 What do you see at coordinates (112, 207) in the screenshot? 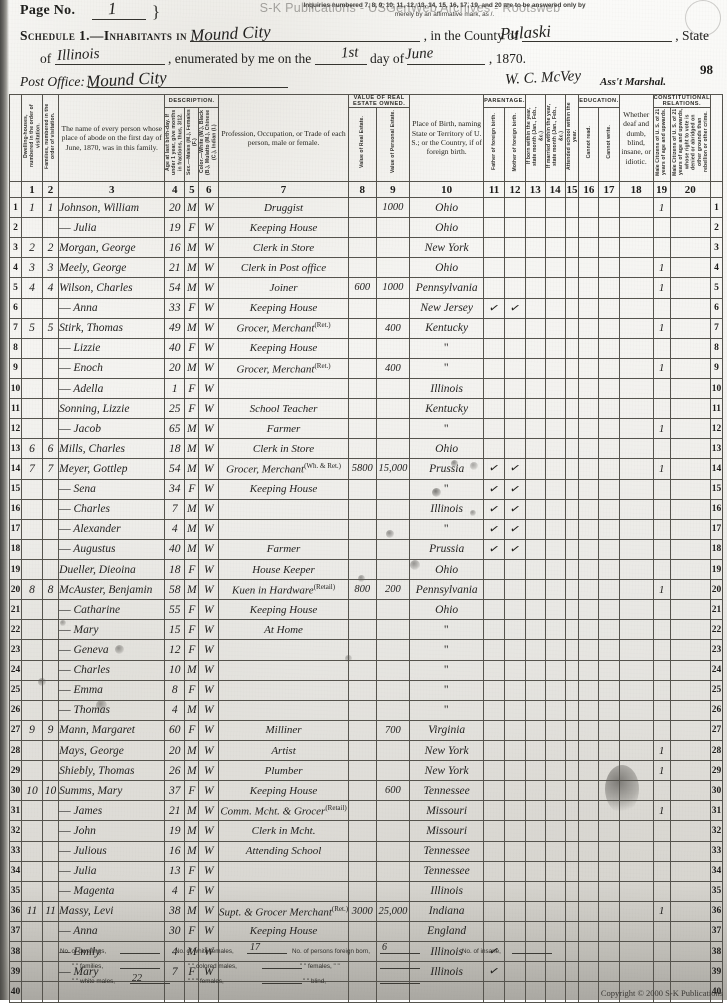
I see `cell-person-name: Johnson, William` at bounding box center [112, 207].